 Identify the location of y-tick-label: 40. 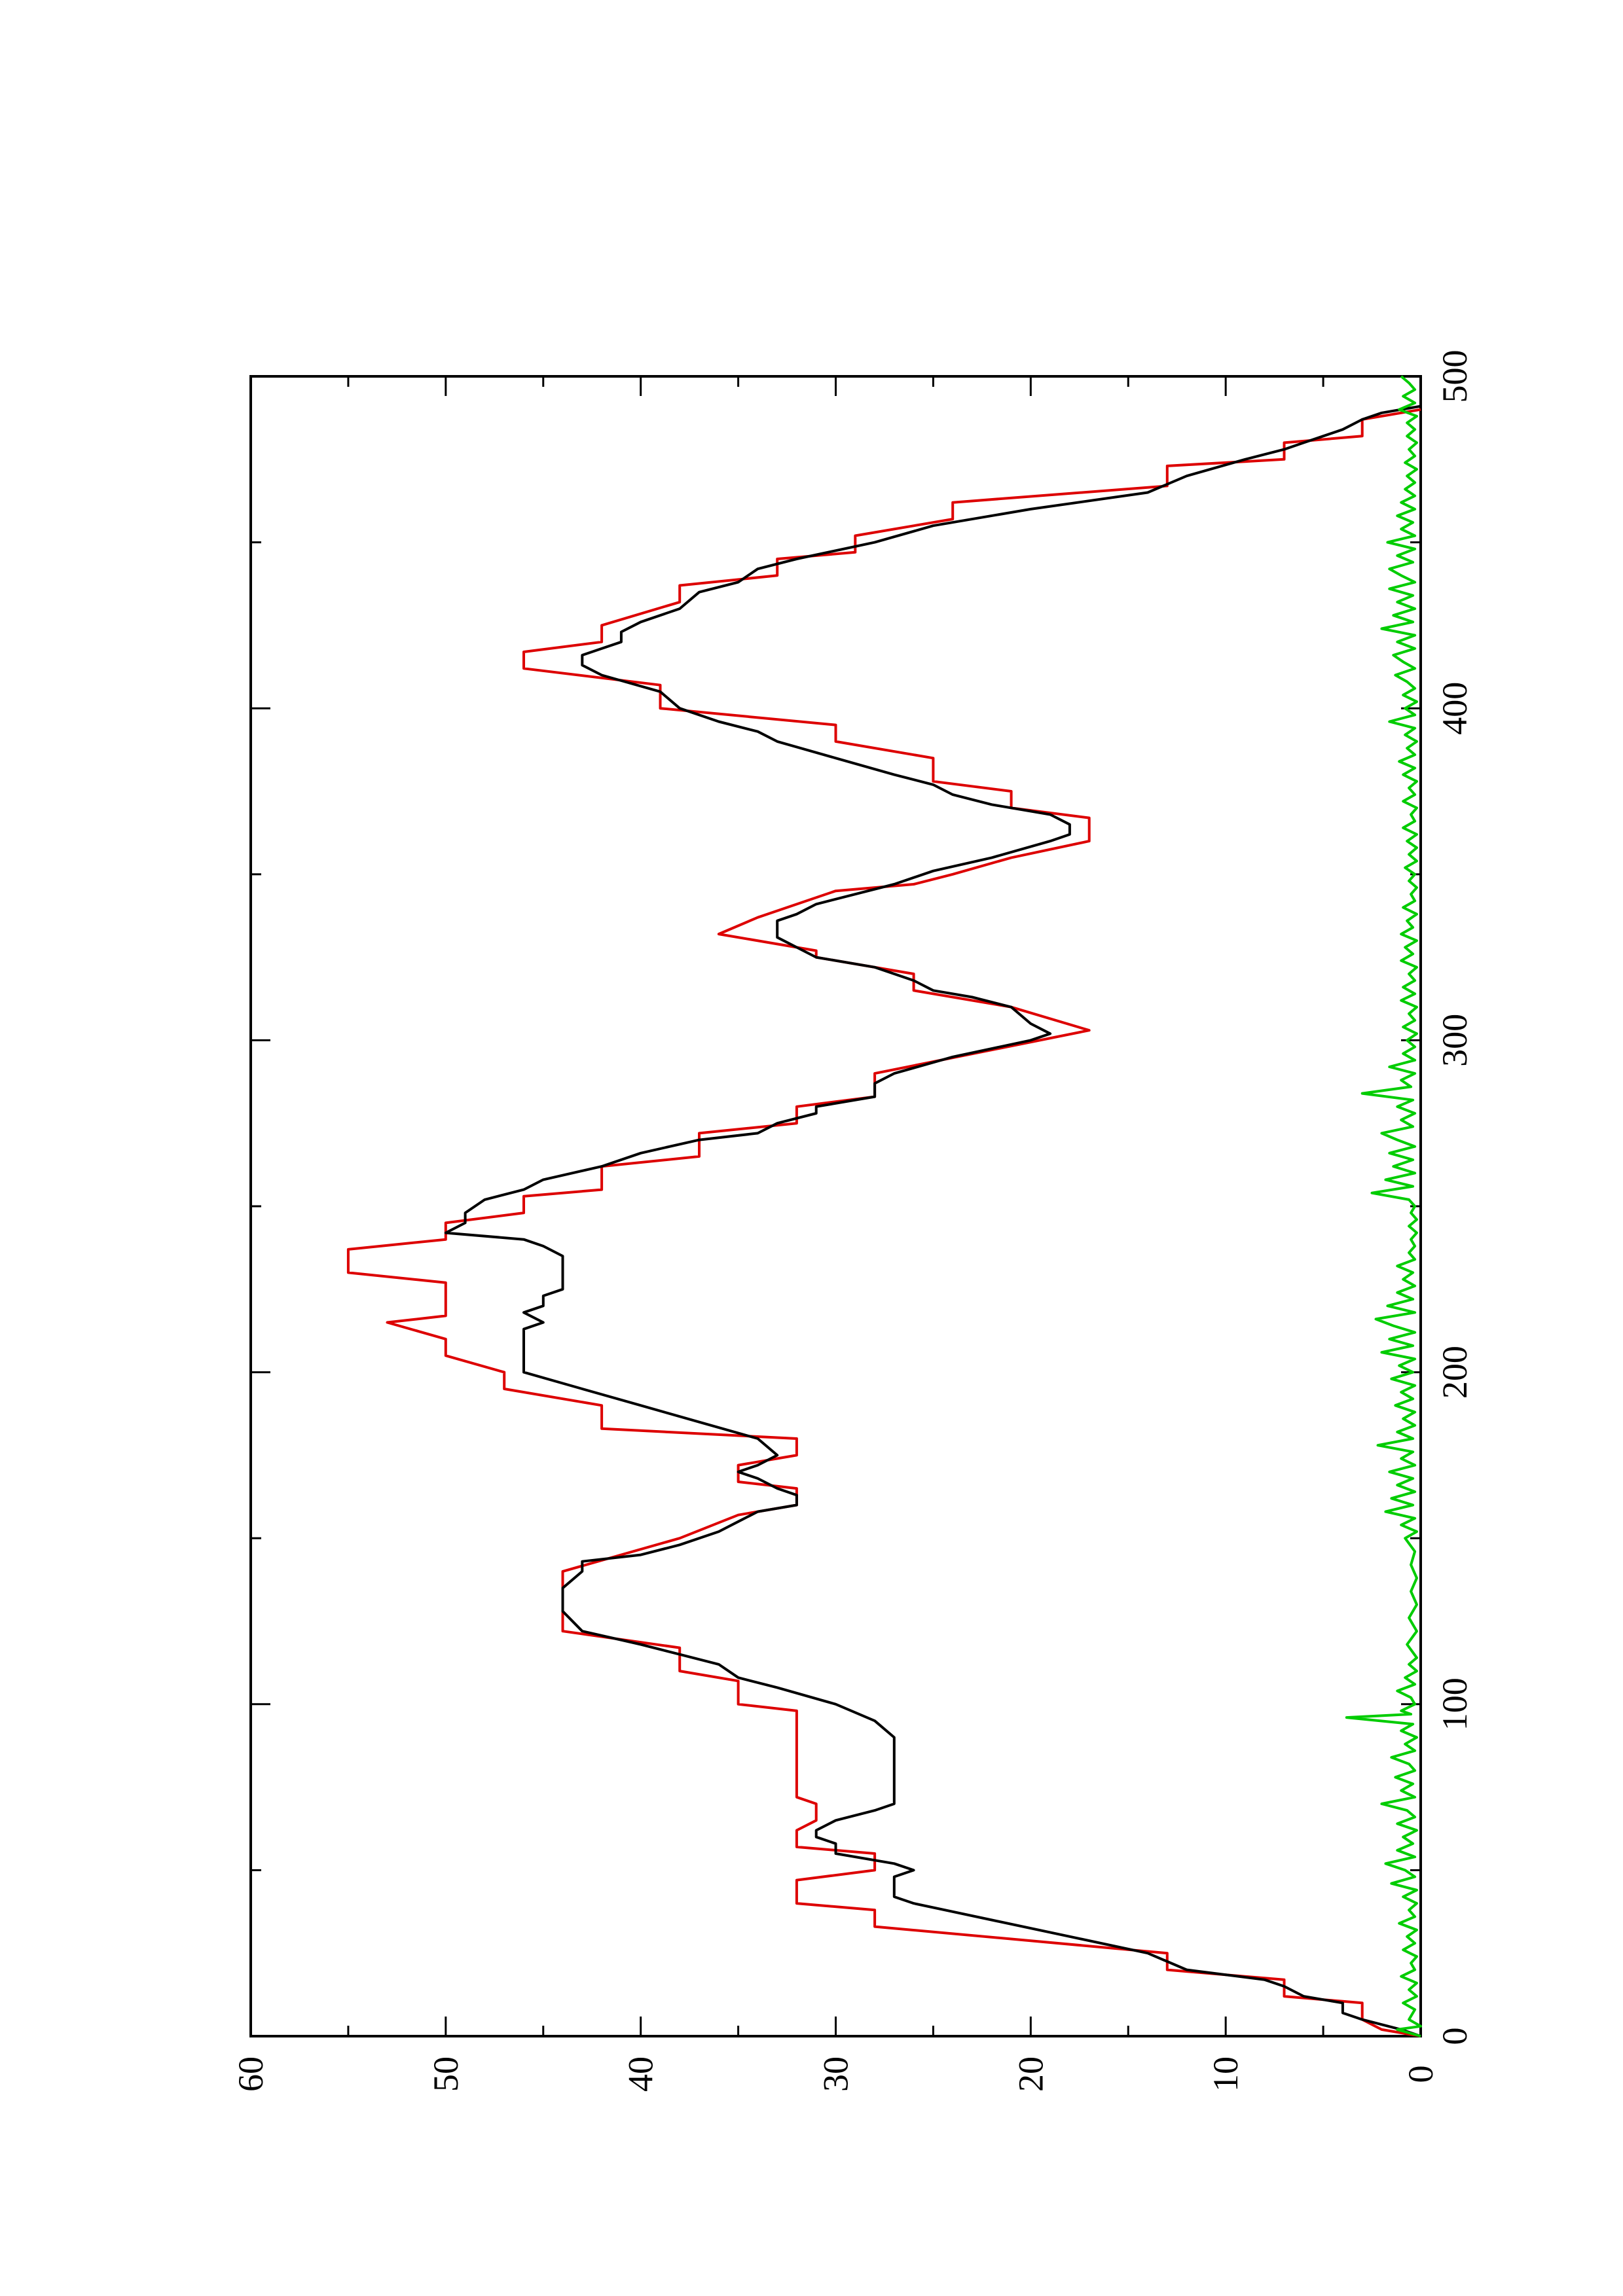
(641, 2074).